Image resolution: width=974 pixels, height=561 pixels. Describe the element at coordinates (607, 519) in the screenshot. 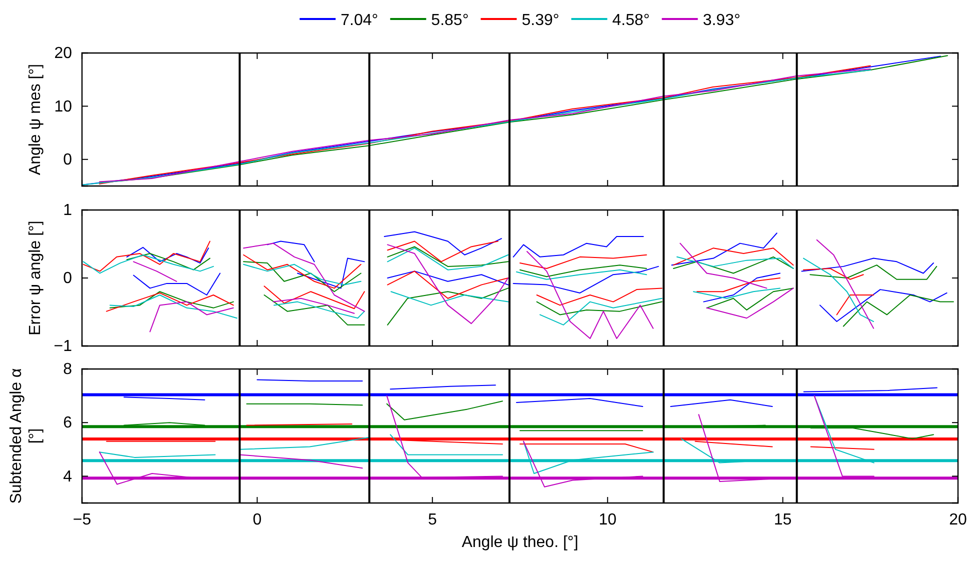

I see `x-tick-label: 10` at that location.